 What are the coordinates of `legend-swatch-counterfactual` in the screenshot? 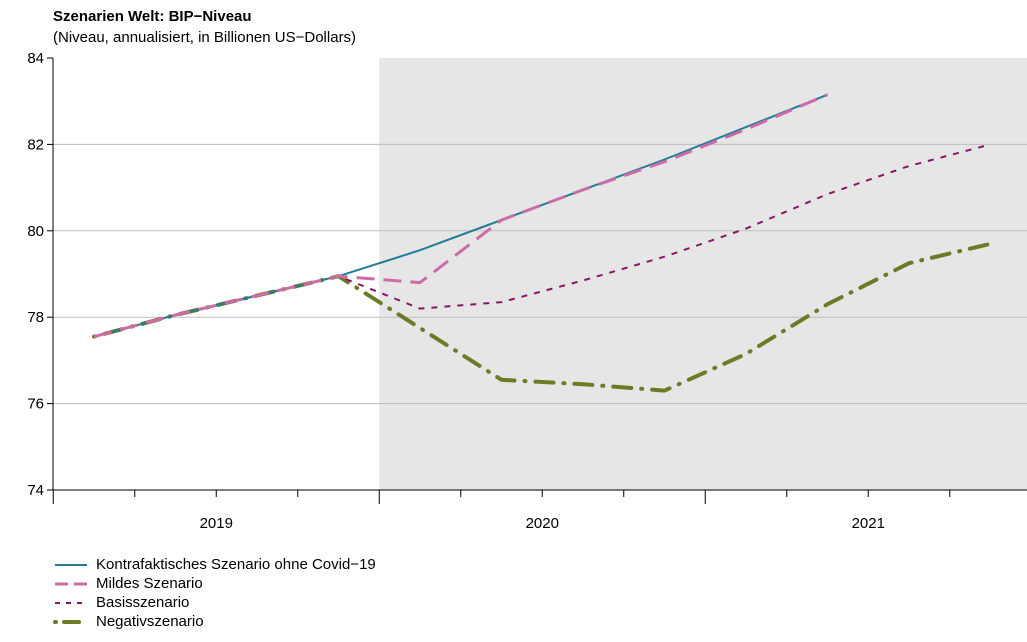 It's located at (71, 565).